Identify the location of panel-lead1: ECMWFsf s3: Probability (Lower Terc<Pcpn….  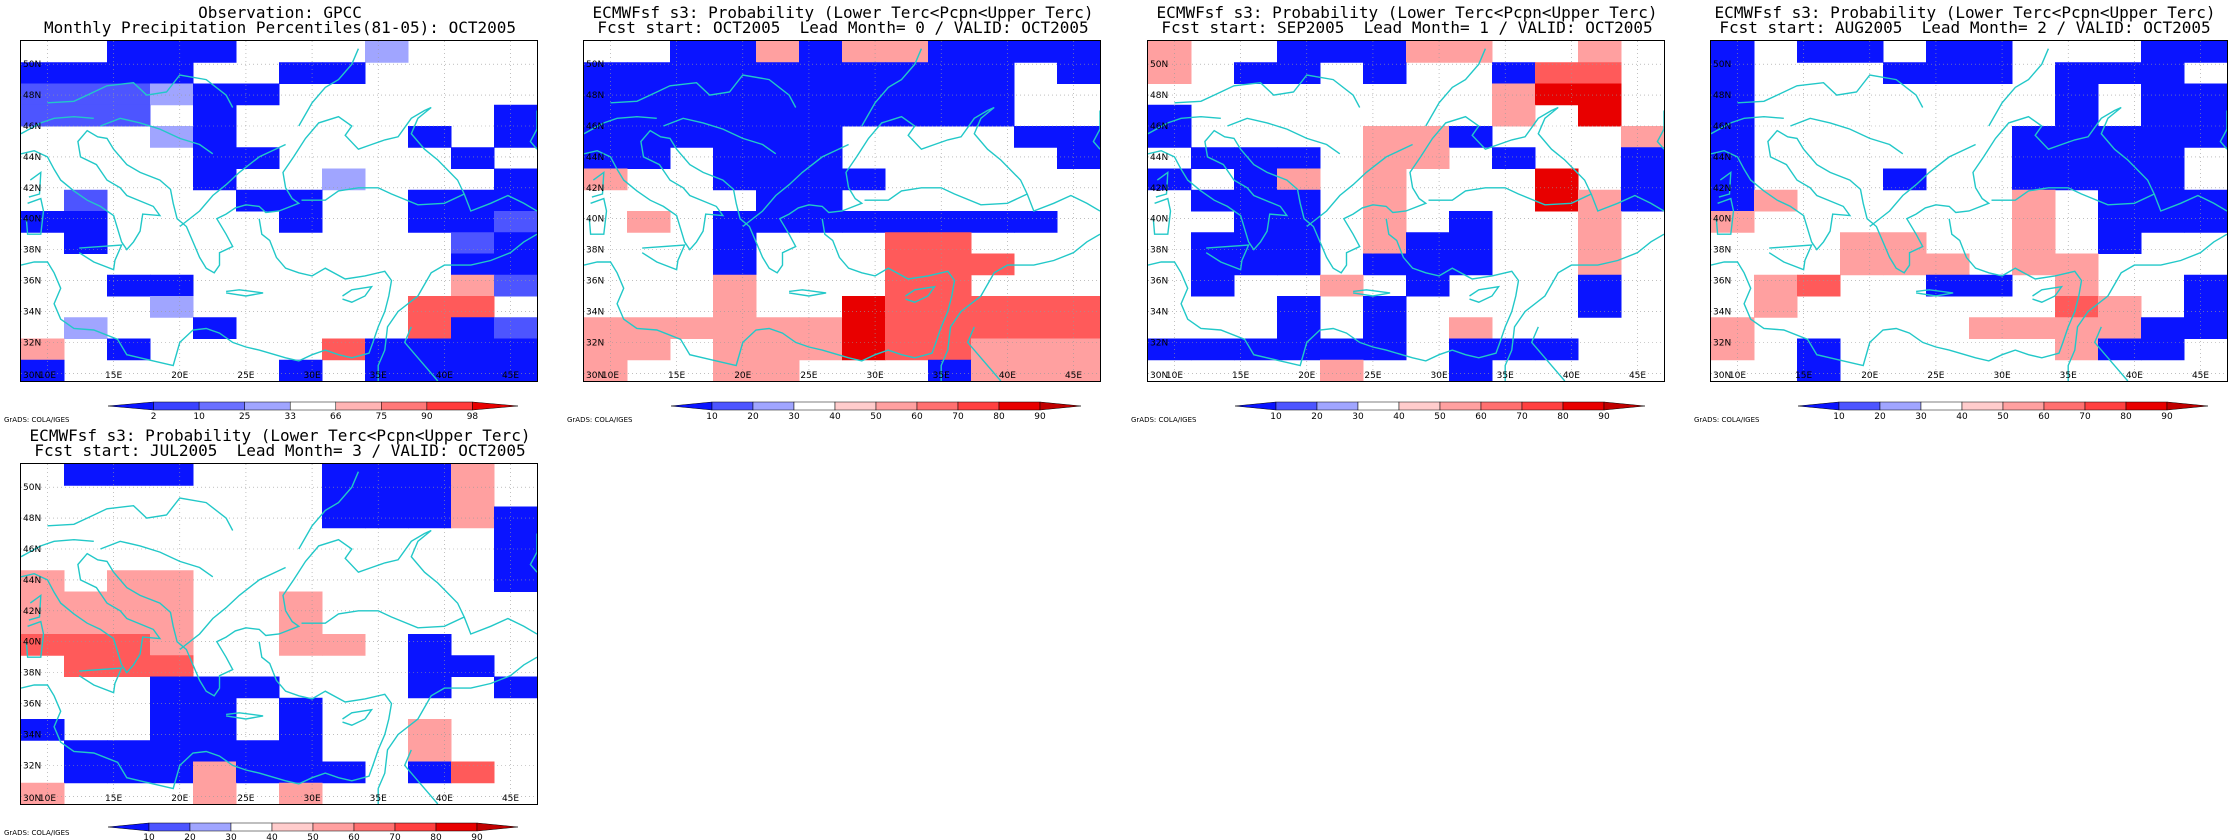
(1407, 215).